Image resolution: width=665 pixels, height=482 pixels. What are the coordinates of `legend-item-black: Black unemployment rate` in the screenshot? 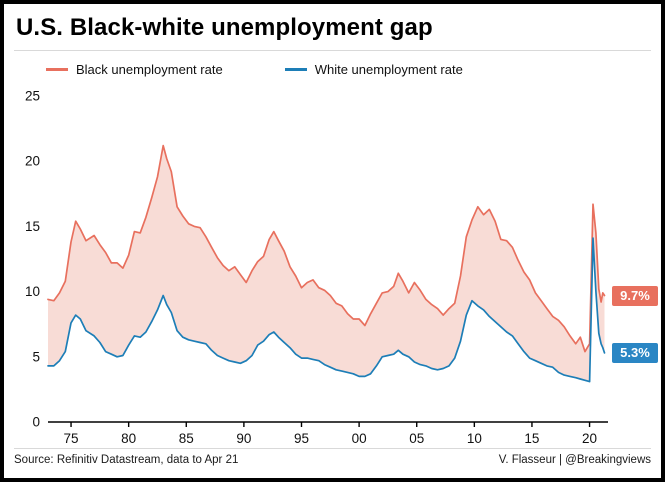 It's located at (134, 69).